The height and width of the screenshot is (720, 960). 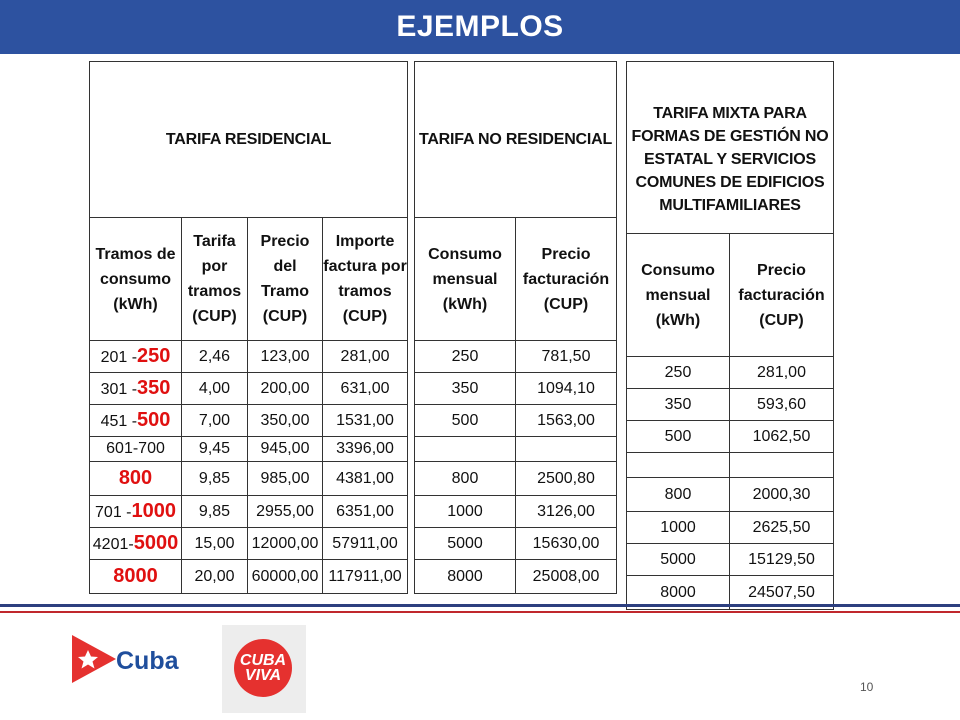 I want to click on tramo-consumo-cell: 451 -500, so click(x=135, y=420).